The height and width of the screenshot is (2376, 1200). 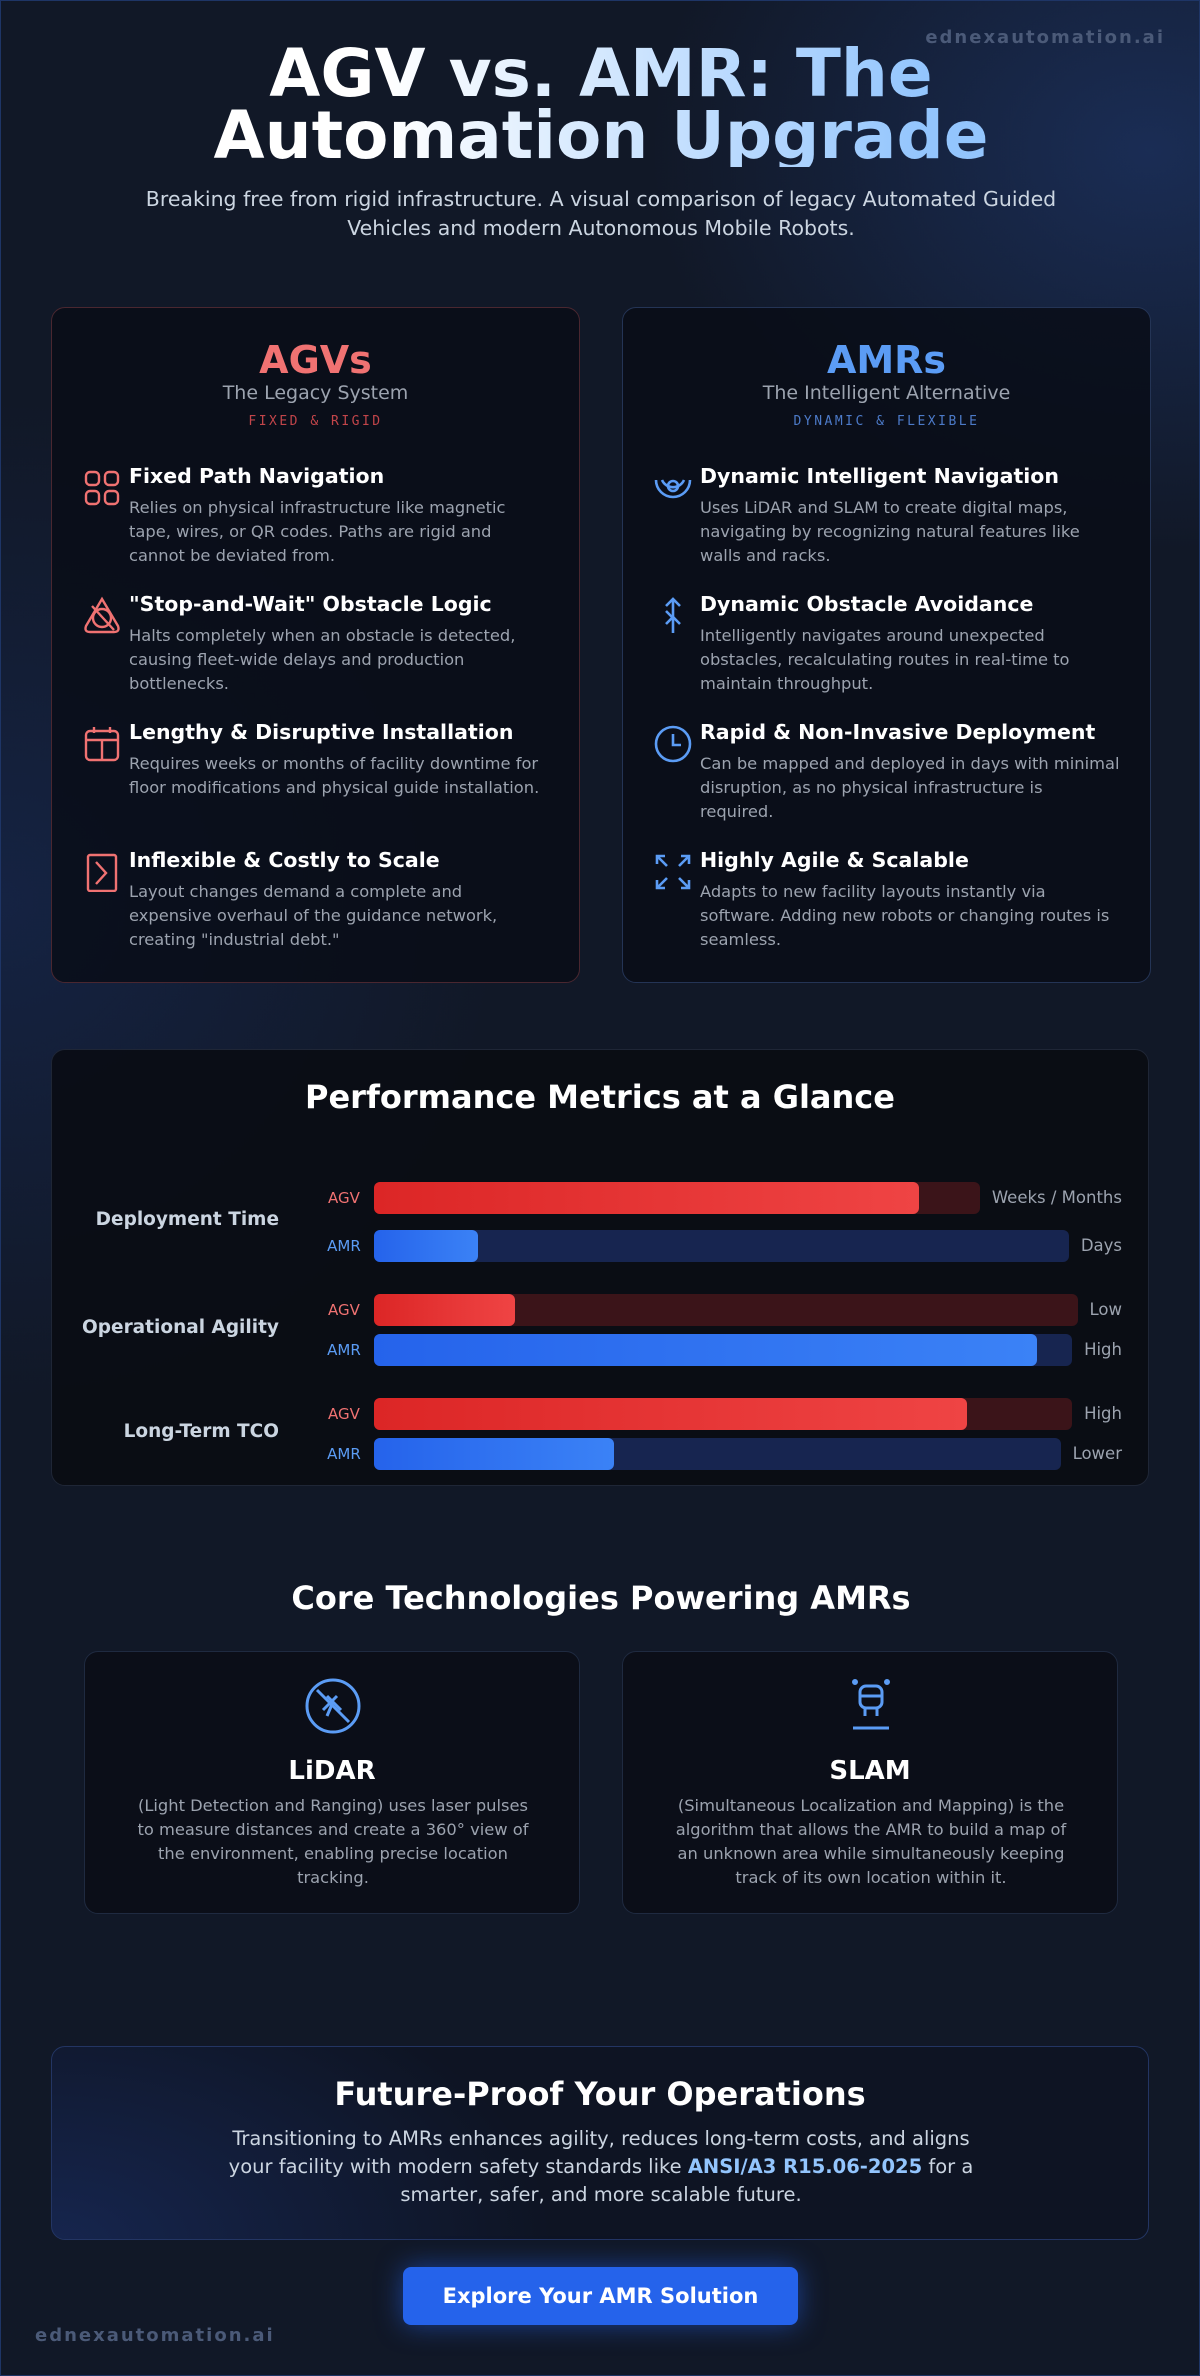 I want to click on card-title: AMRs, so click(x=886, y=360).